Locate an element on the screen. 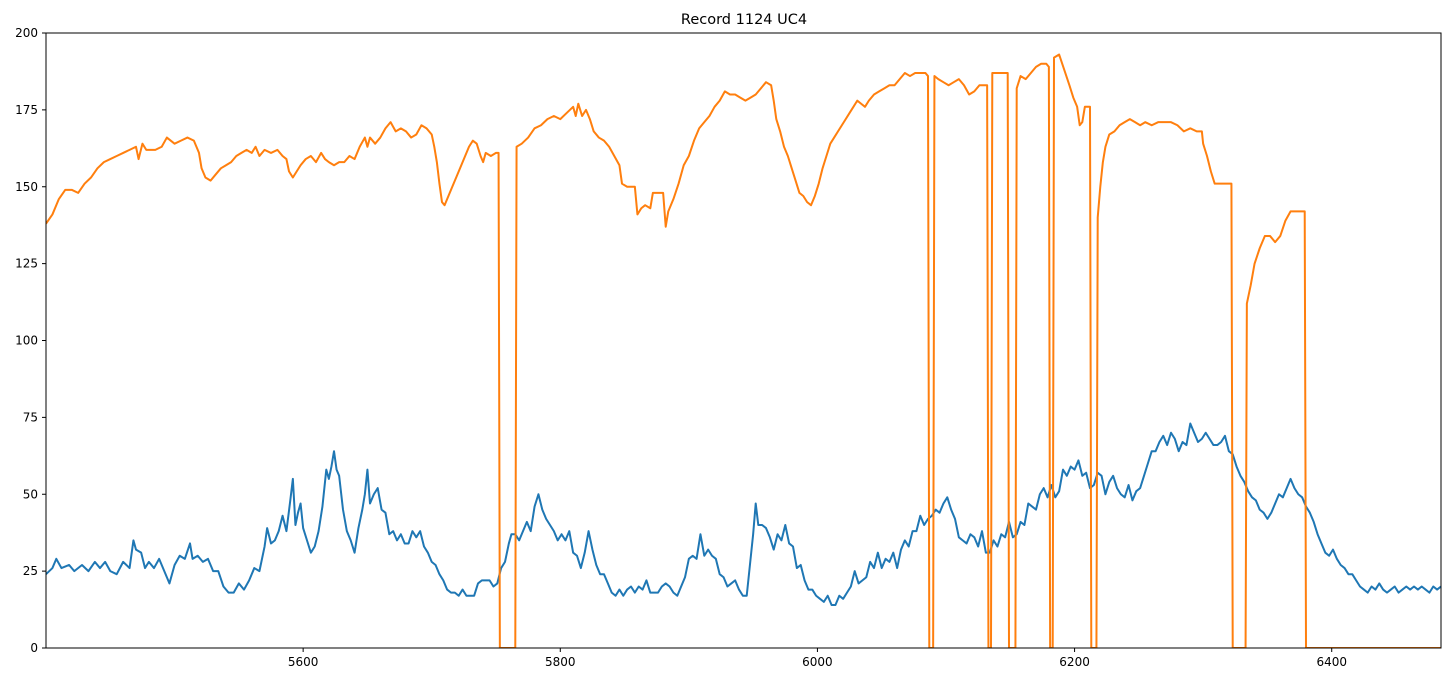 Image resolution: width=1451 pixels, height=682 pixels. y-tick-label: 25 is located at coordinates (30, 571).